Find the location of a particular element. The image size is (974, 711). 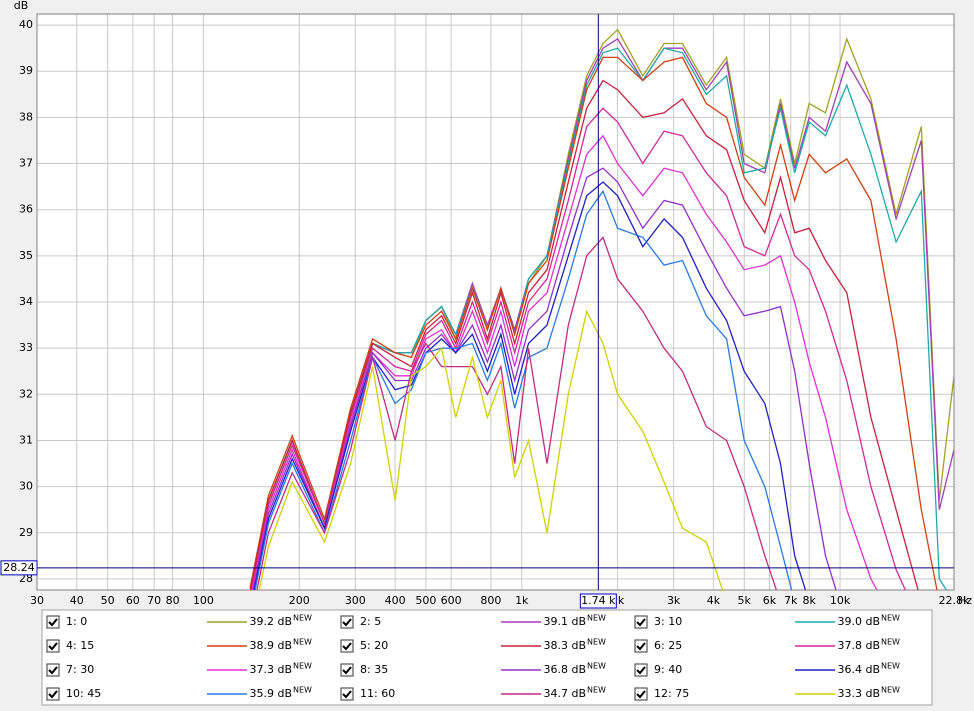

y-tick-label: 37 is located at coordinates (26, 163).